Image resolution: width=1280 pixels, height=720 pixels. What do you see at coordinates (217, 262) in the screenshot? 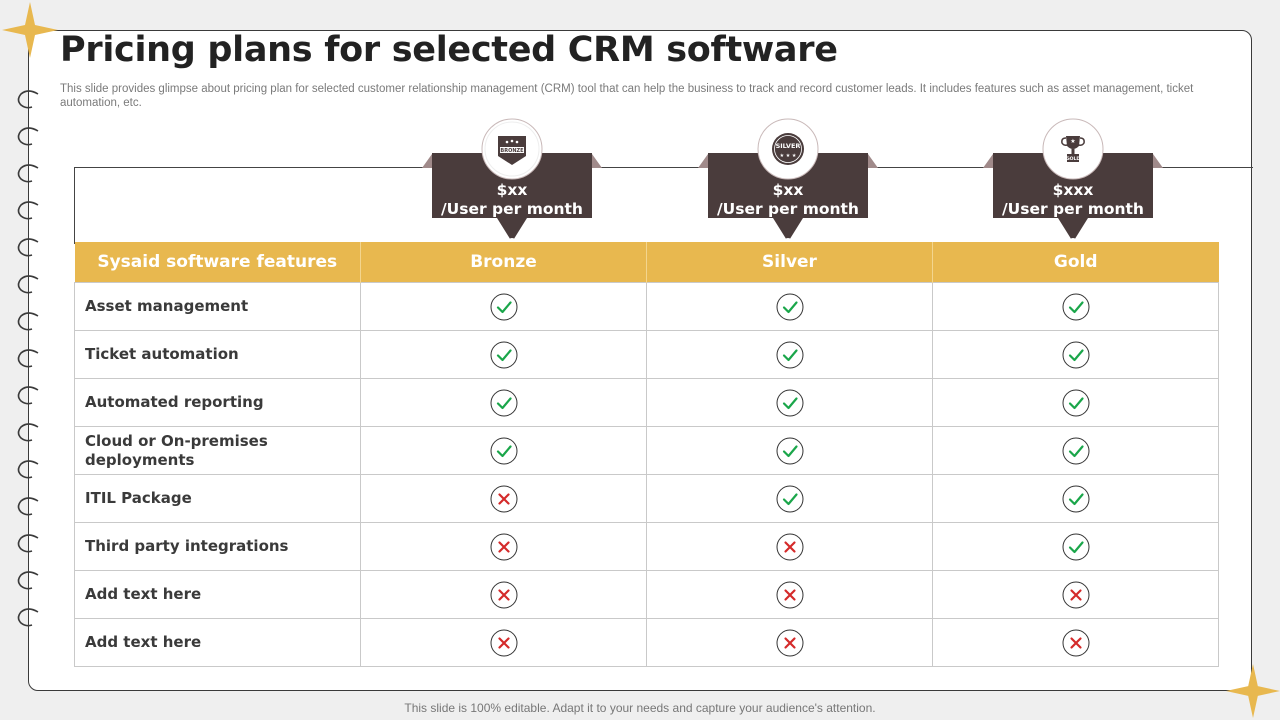
I see `features-column-header: Sysaid software features` at bounding box center [217, 262].